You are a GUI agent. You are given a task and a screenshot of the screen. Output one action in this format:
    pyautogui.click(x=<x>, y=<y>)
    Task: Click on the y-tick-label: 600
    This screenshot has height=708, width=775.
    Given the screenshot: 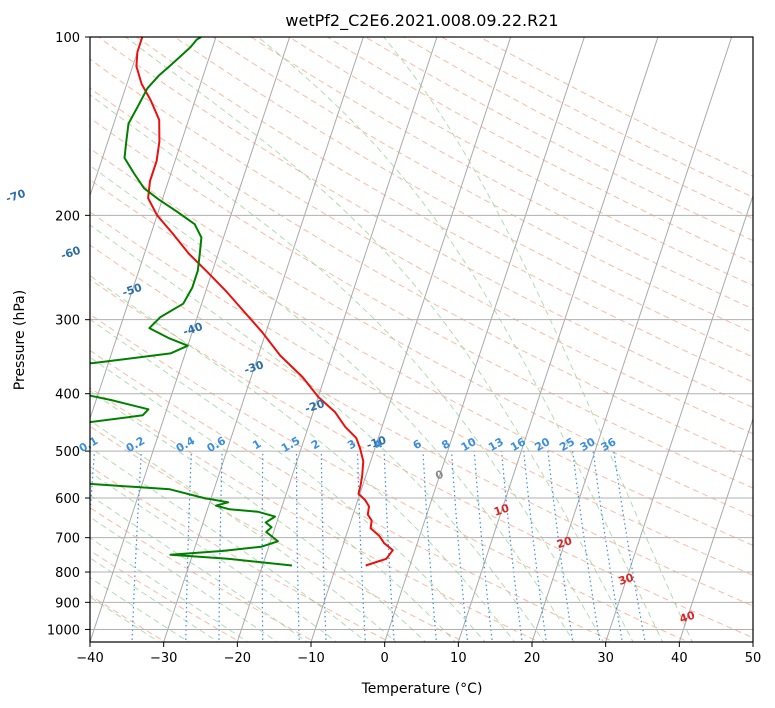 What is the action you would take?
    pyautogui.click(x=67, y=499)
    